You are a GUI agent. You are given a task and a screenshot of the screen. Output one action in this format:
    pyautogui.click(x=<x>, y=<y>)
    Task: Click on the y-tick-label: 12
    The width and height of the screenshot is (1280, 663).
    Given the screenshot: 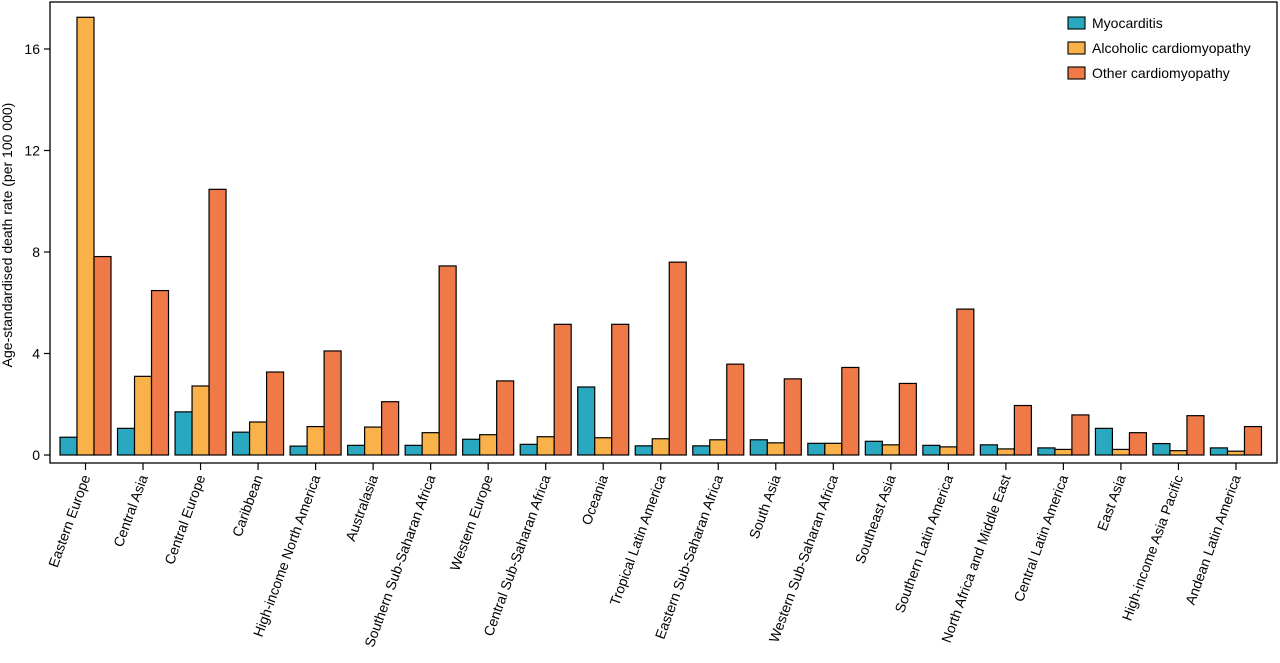 What is the action you would take?
    pyautogui.click(x=32, y=151)
    